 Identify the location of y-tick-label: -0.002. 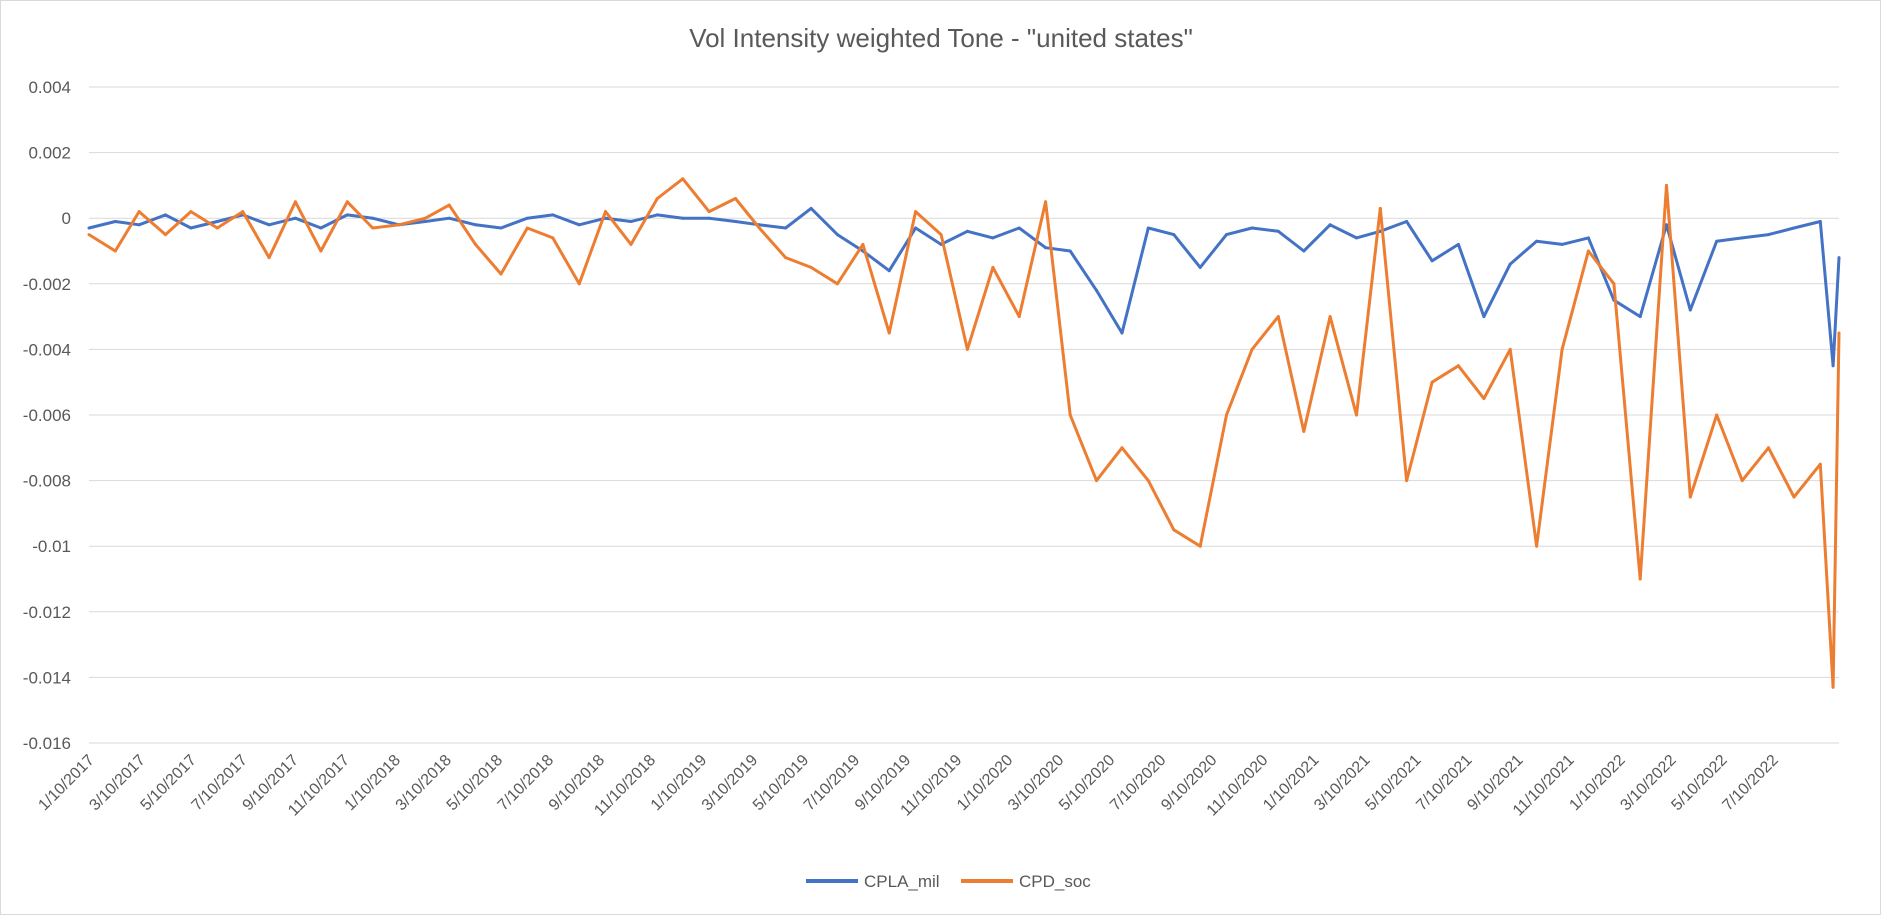
(47, 284).